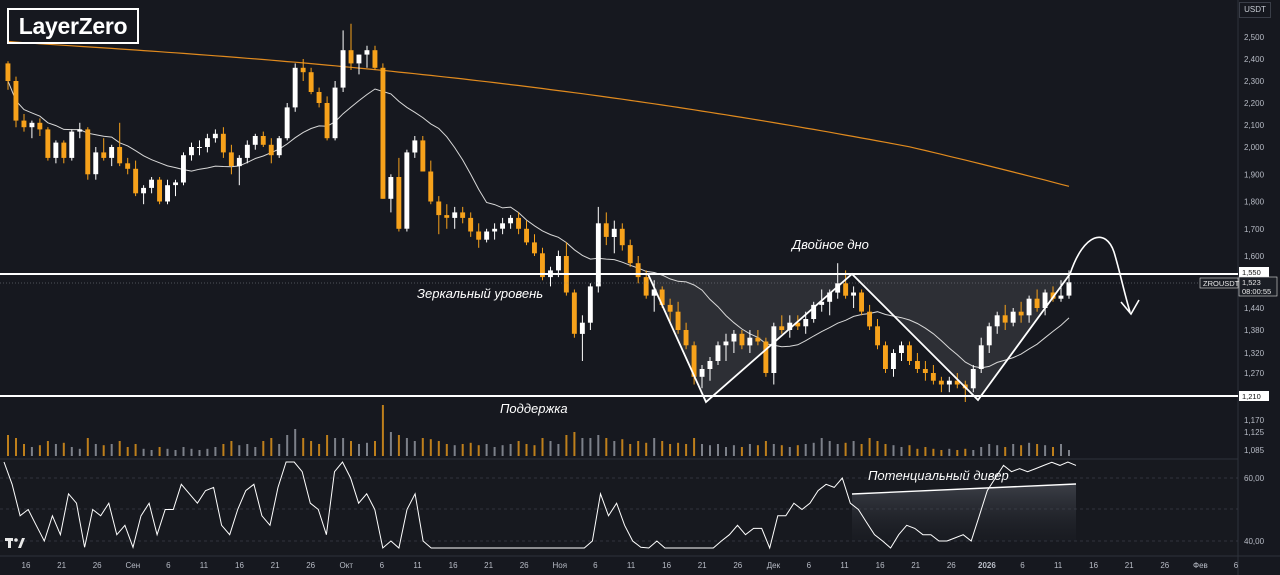 Image resolution: width=1280 pixels, height=575 pixels. I want to click on tradingview-icon, so click(16, 543).